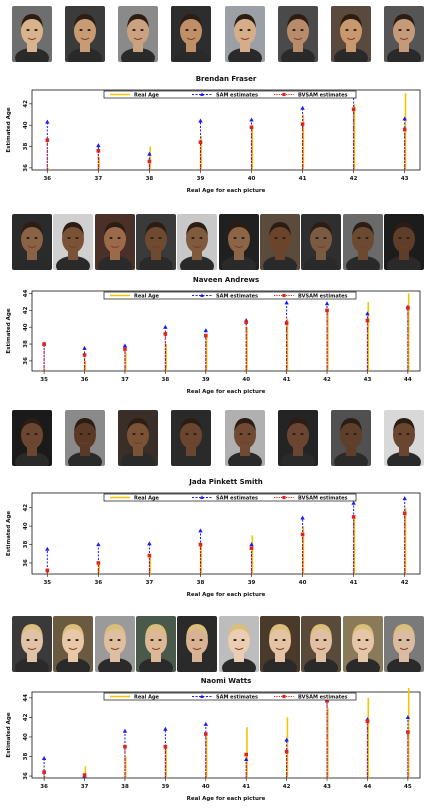  Describe the element at coordinates (408, 380) in the screenshot. I see `x-tick-label: 44` at that location.